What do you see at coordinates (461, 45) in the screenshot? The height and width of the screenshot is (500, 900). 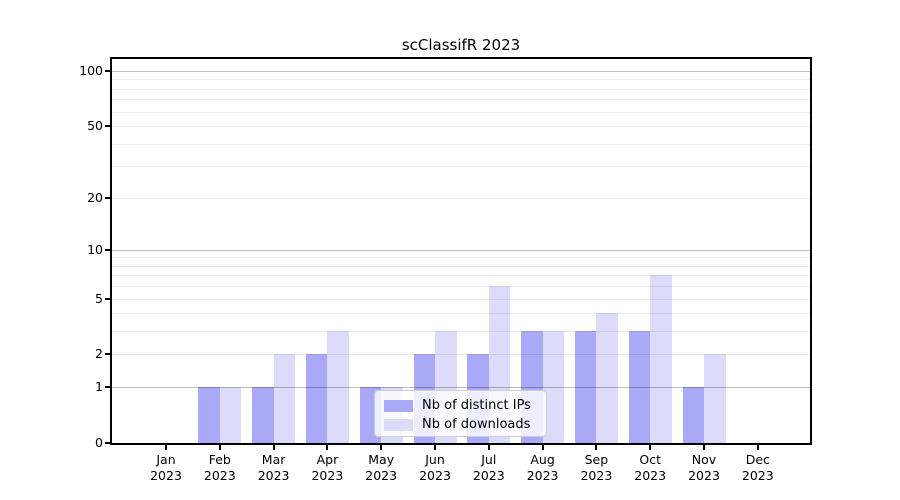 I see `chart-title: scClassifR 2023` at bounding box center [461, 45].